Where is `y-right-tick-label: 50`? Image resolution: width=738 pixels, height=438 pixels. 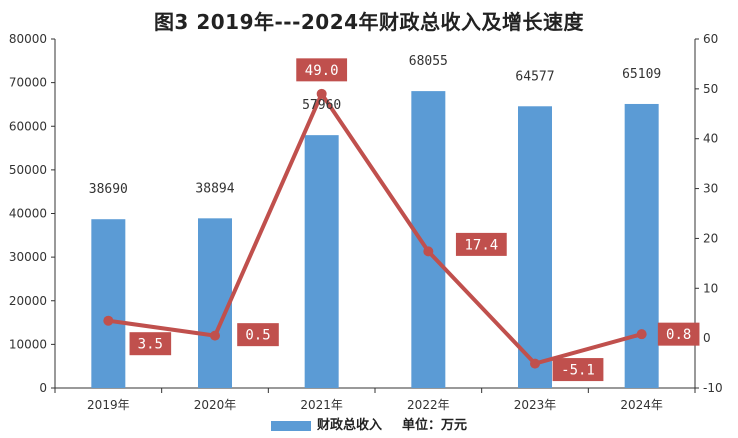
y-right-tick-label: 50 is located at coordinates (710, 89).